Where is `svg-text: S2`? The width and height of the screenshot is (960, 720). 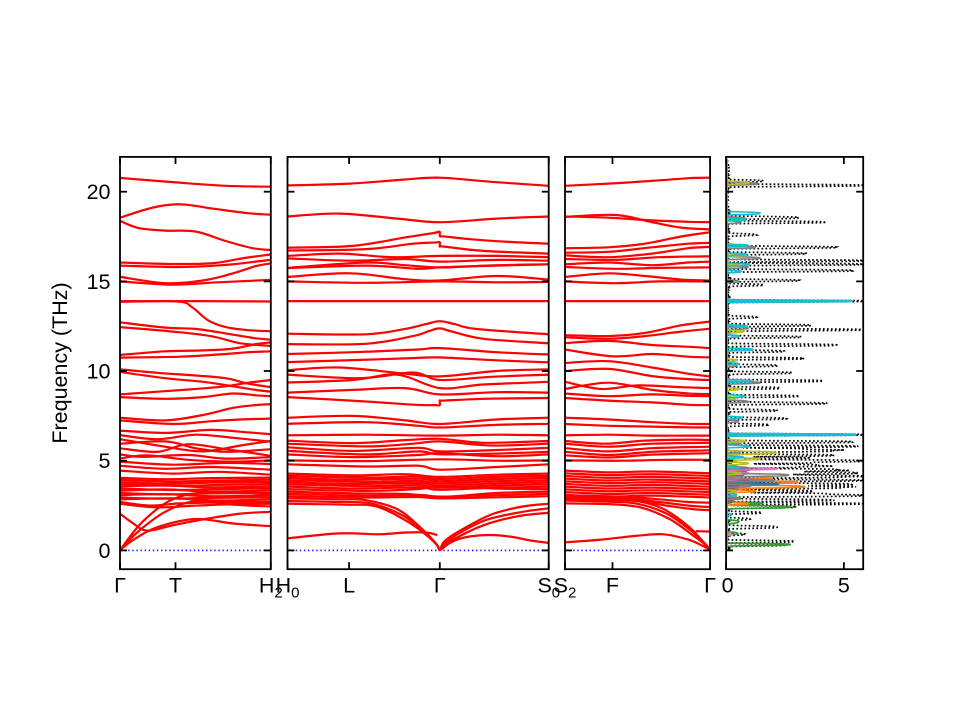
svg-text: S2 is located at coordinates (565, 587).